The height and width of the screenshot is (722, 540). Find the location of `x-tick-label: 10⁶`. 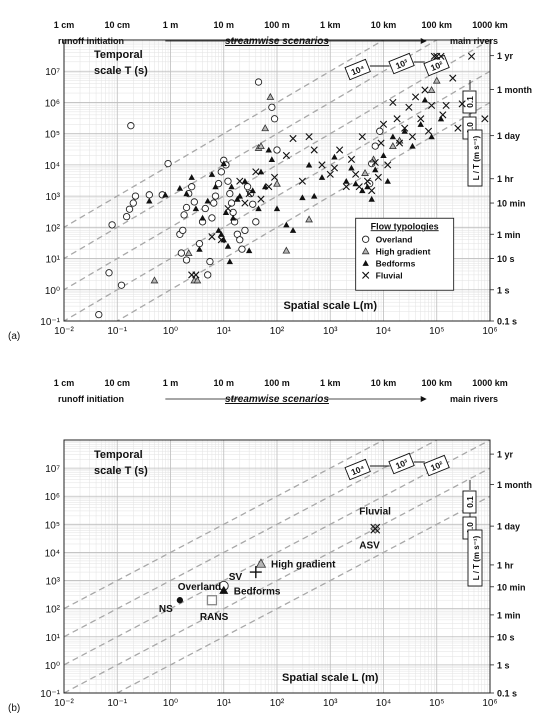

x-tick-label: 10⁶ is located at coordinates (489, 331).